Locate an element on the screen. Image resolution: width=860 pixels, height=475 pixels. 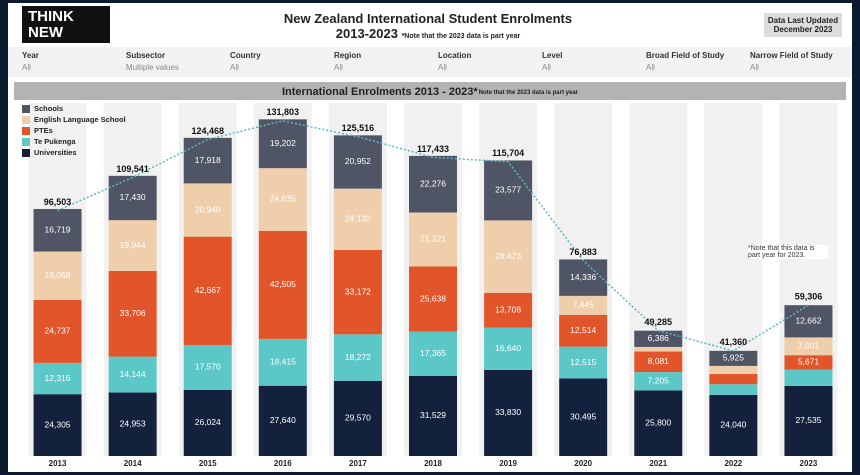
data-label: 33,706 is located at coordinates (133, 313).